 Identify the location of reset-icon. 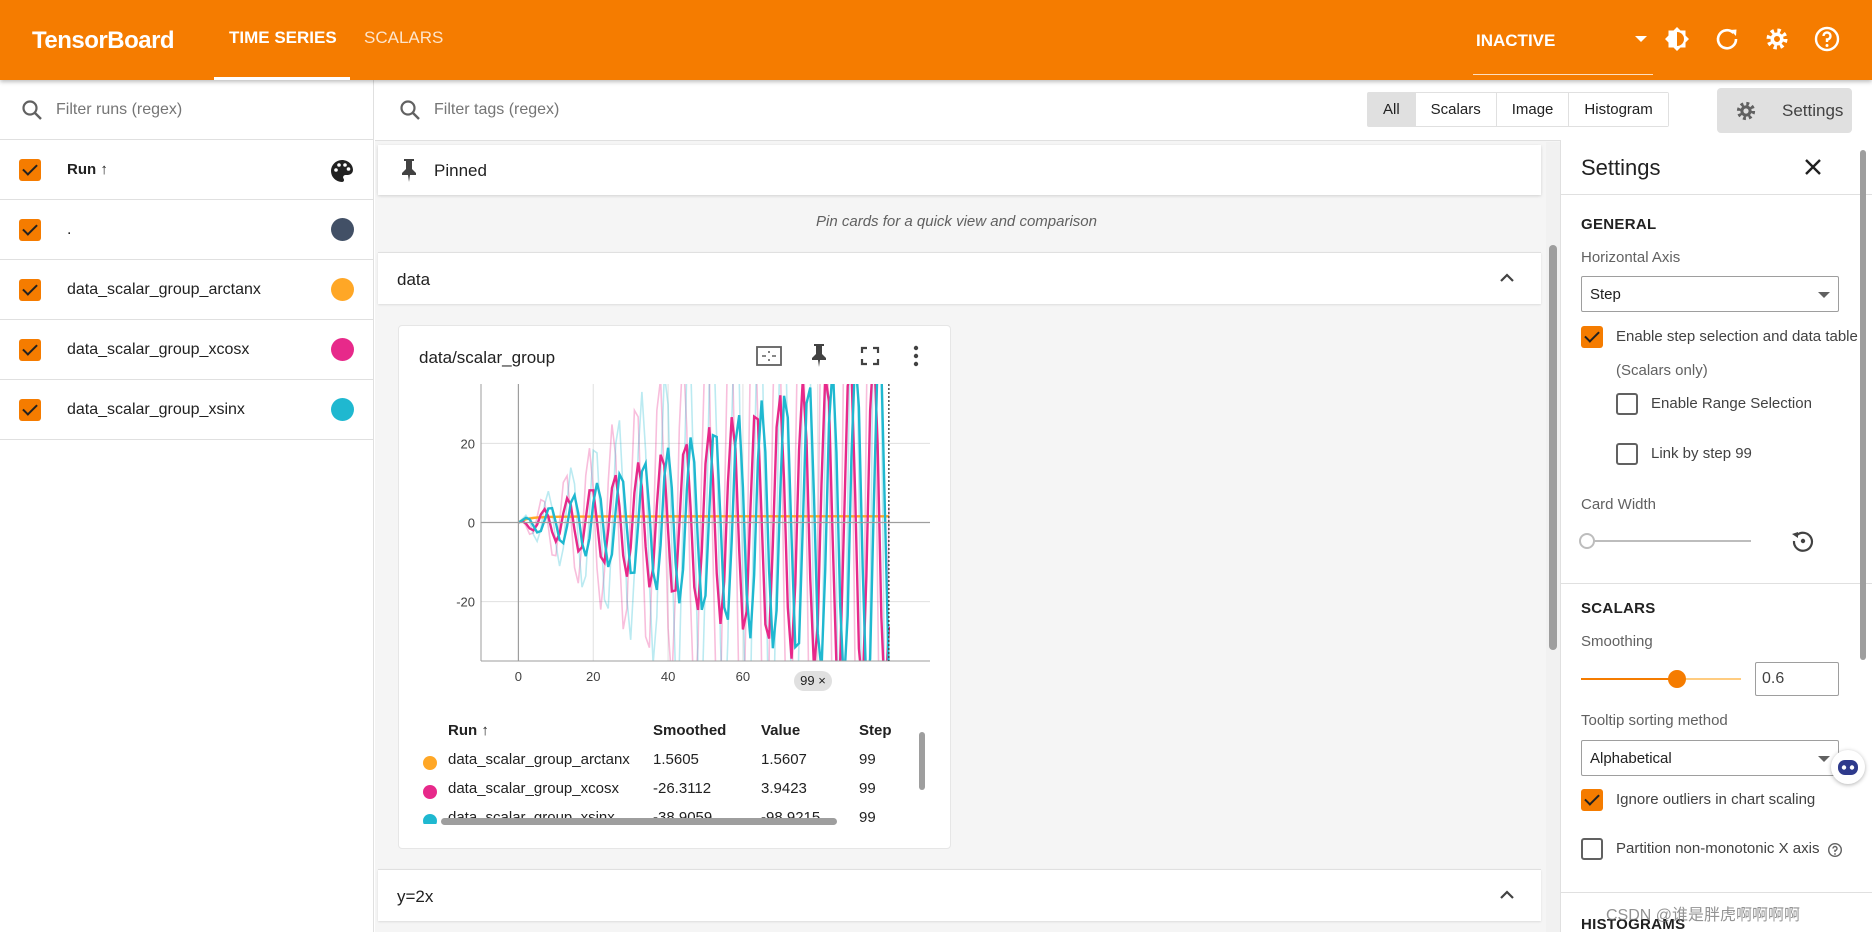
(1803, 541).